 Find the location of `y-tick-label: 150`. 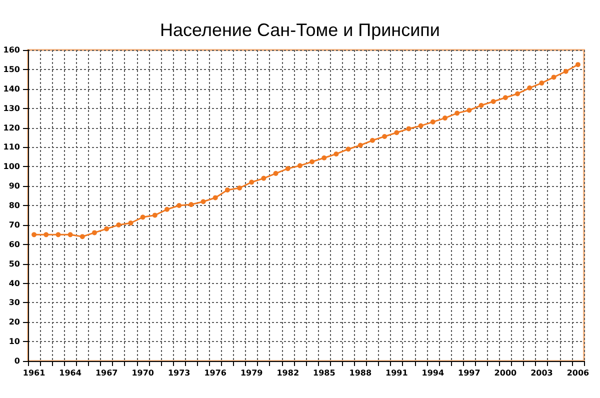

y-tick-label: 150 is located at coordinates (11, 69).